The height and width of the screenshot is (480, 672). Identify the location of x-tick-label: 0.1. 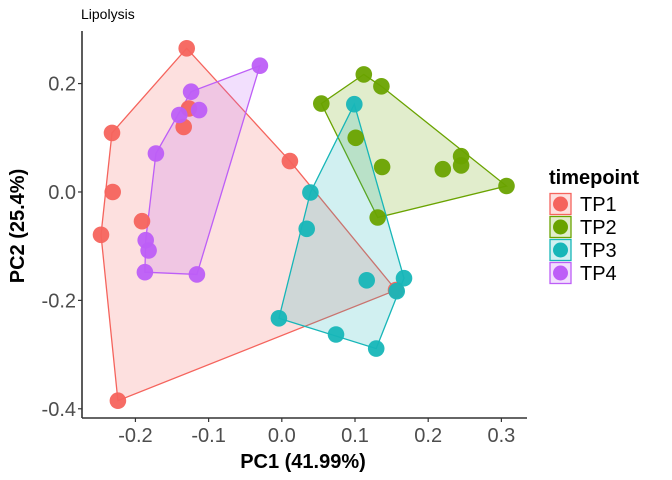
(355, 436).